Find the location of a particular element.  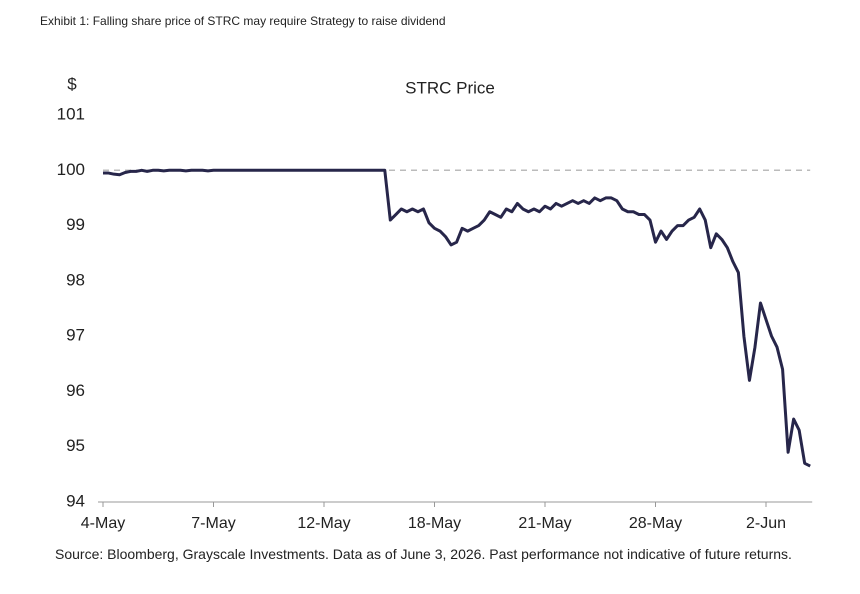

y-tick-label: 97 is located at coordinates (75, 335).